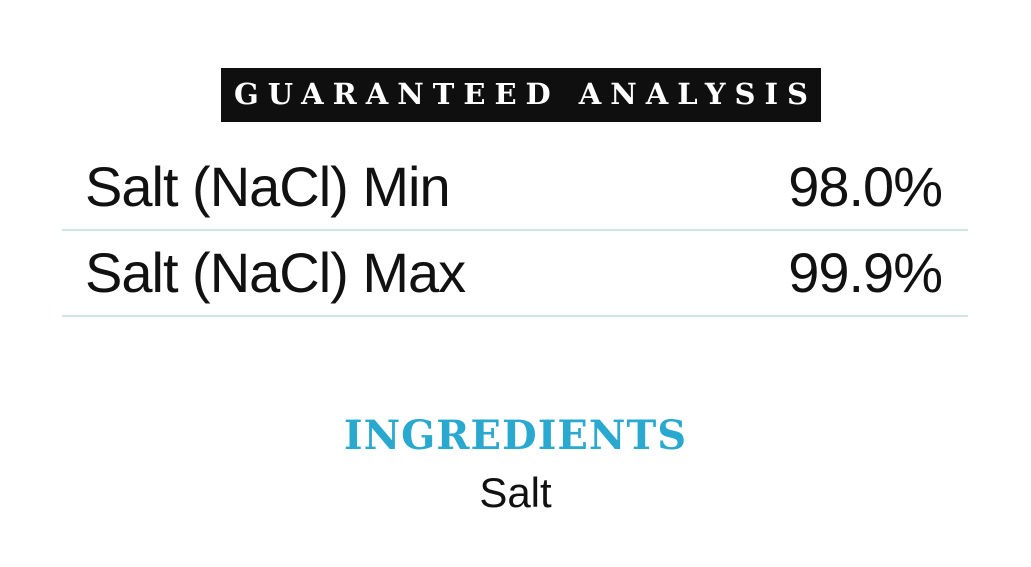 This screenshot has height=567, width=1031. Describe the element at coordinates (275, 272) in the screenshot. I see `analysis-row-label: Salt (NaCl) Max` at that location.